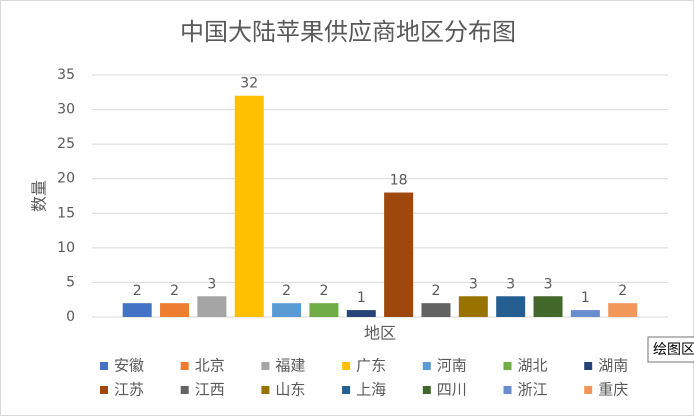  What do you see at coordinates (399, 181) in the screenshot?
I see `data-label: 18` at bounding box center [399, 181].